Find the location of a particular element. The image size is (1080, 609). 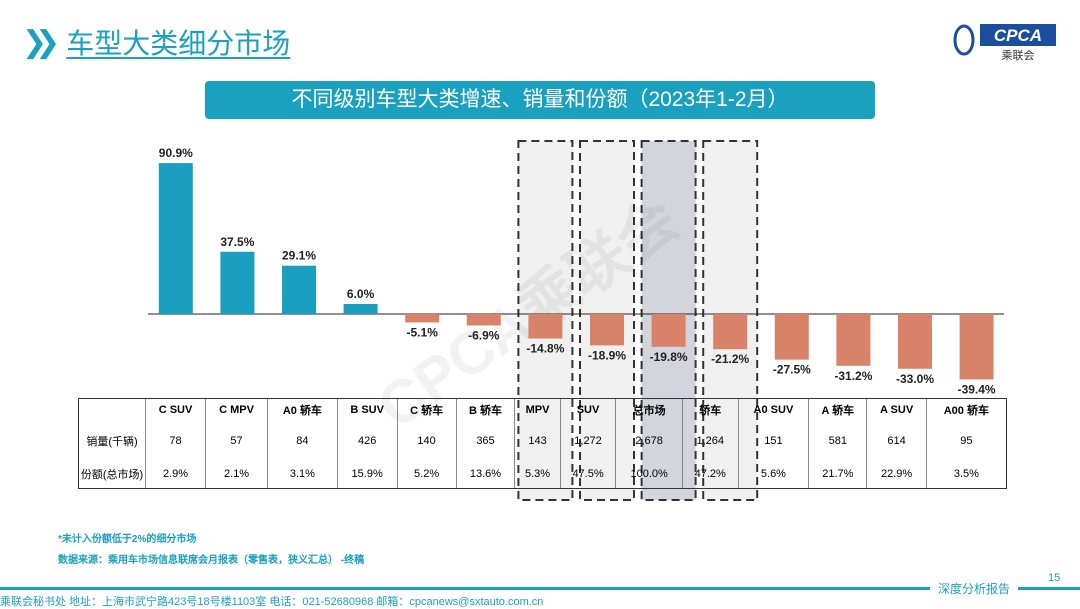

footnote: *未计入份额低于2%的细分市场 is located at coordinates (127, 539).